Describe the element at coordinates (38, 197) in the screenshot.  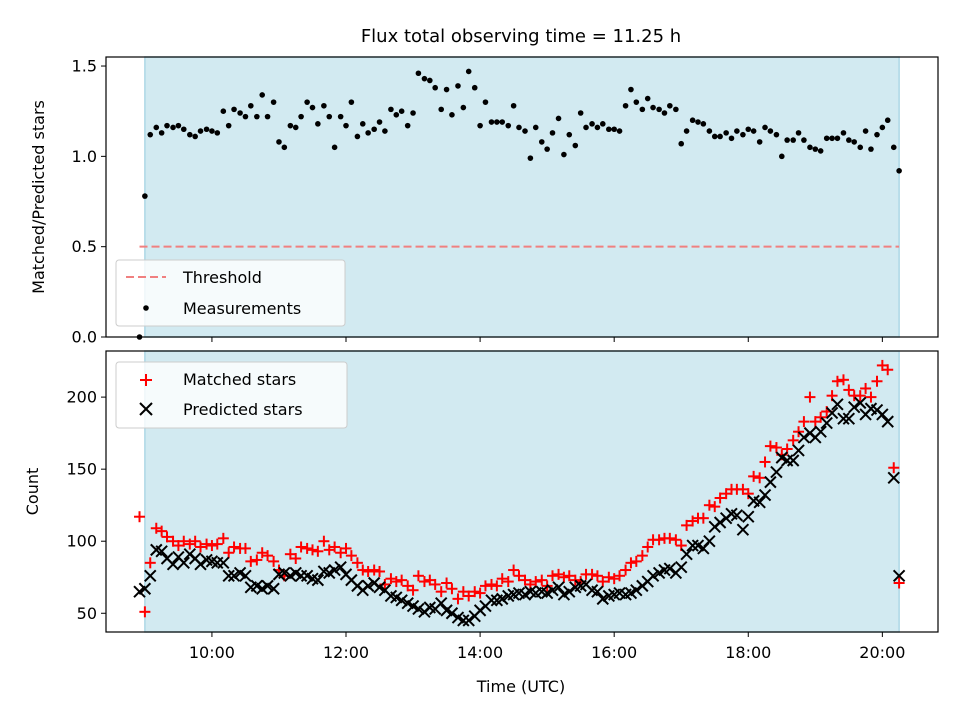
I see `top-y-axis-label: Matched/Predicted stars` at that location.